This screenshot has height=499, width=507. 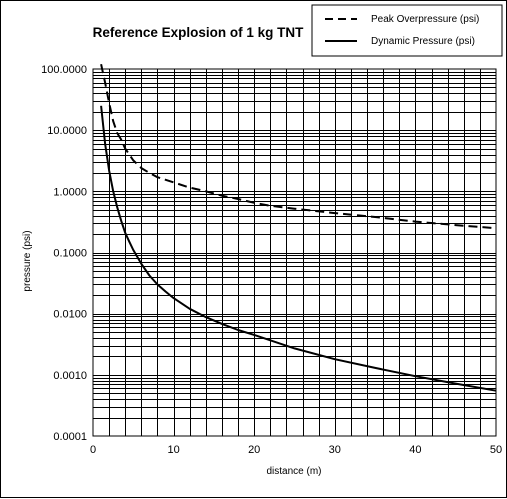 I want to click on x-tick-label: 0, so click(x=93, y=450).